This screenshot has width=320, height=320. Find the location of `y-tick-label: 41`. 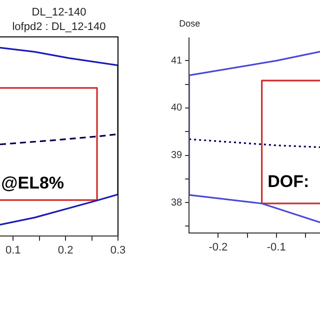

y-tick-label: 41 is located at coordinates (177, 60).